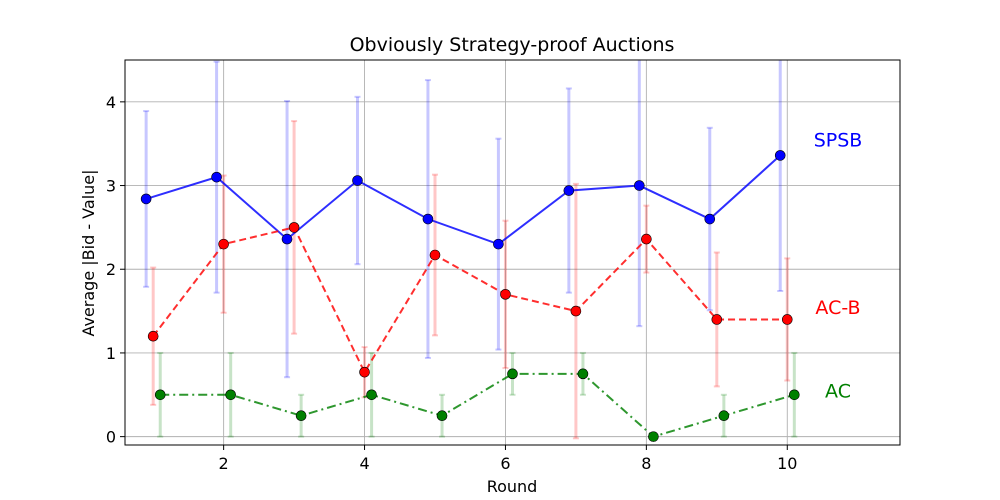 The height and width of the screenshot is (500, 1000). Describe the element at coordinates (505, 463) in the screenshot. I see `x-tick-label: 6` at that location.